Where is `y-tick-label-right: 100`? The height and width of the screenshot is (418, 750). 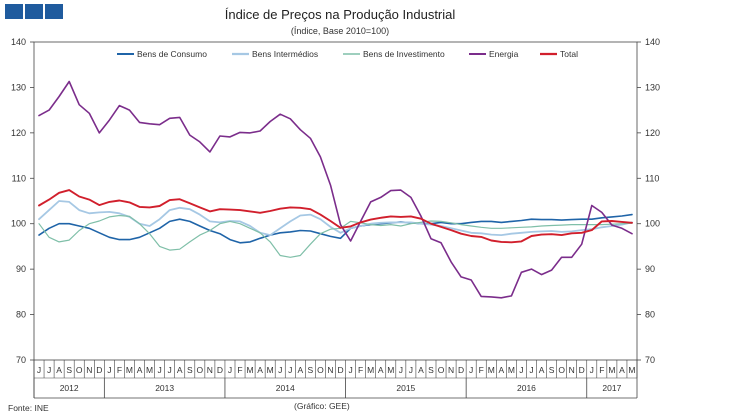 y-tick-label-right: 100 is located at coordinates (652, 224).